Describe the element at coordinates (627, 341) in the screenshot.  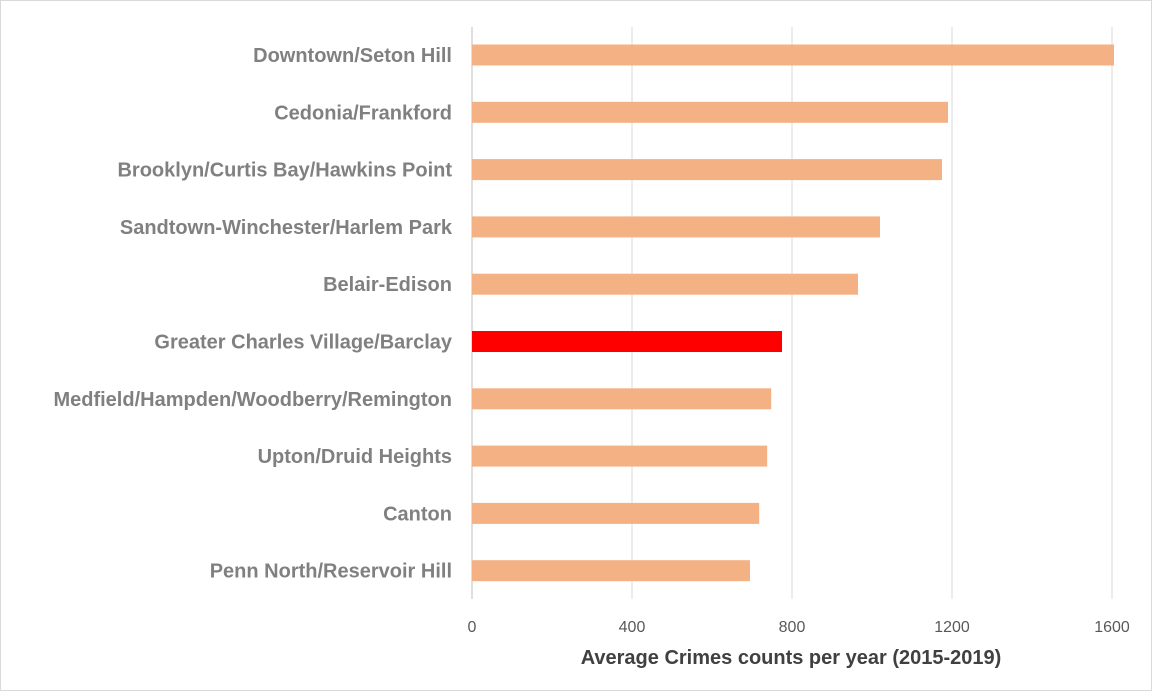
I see `highlighted-bar` at that location.